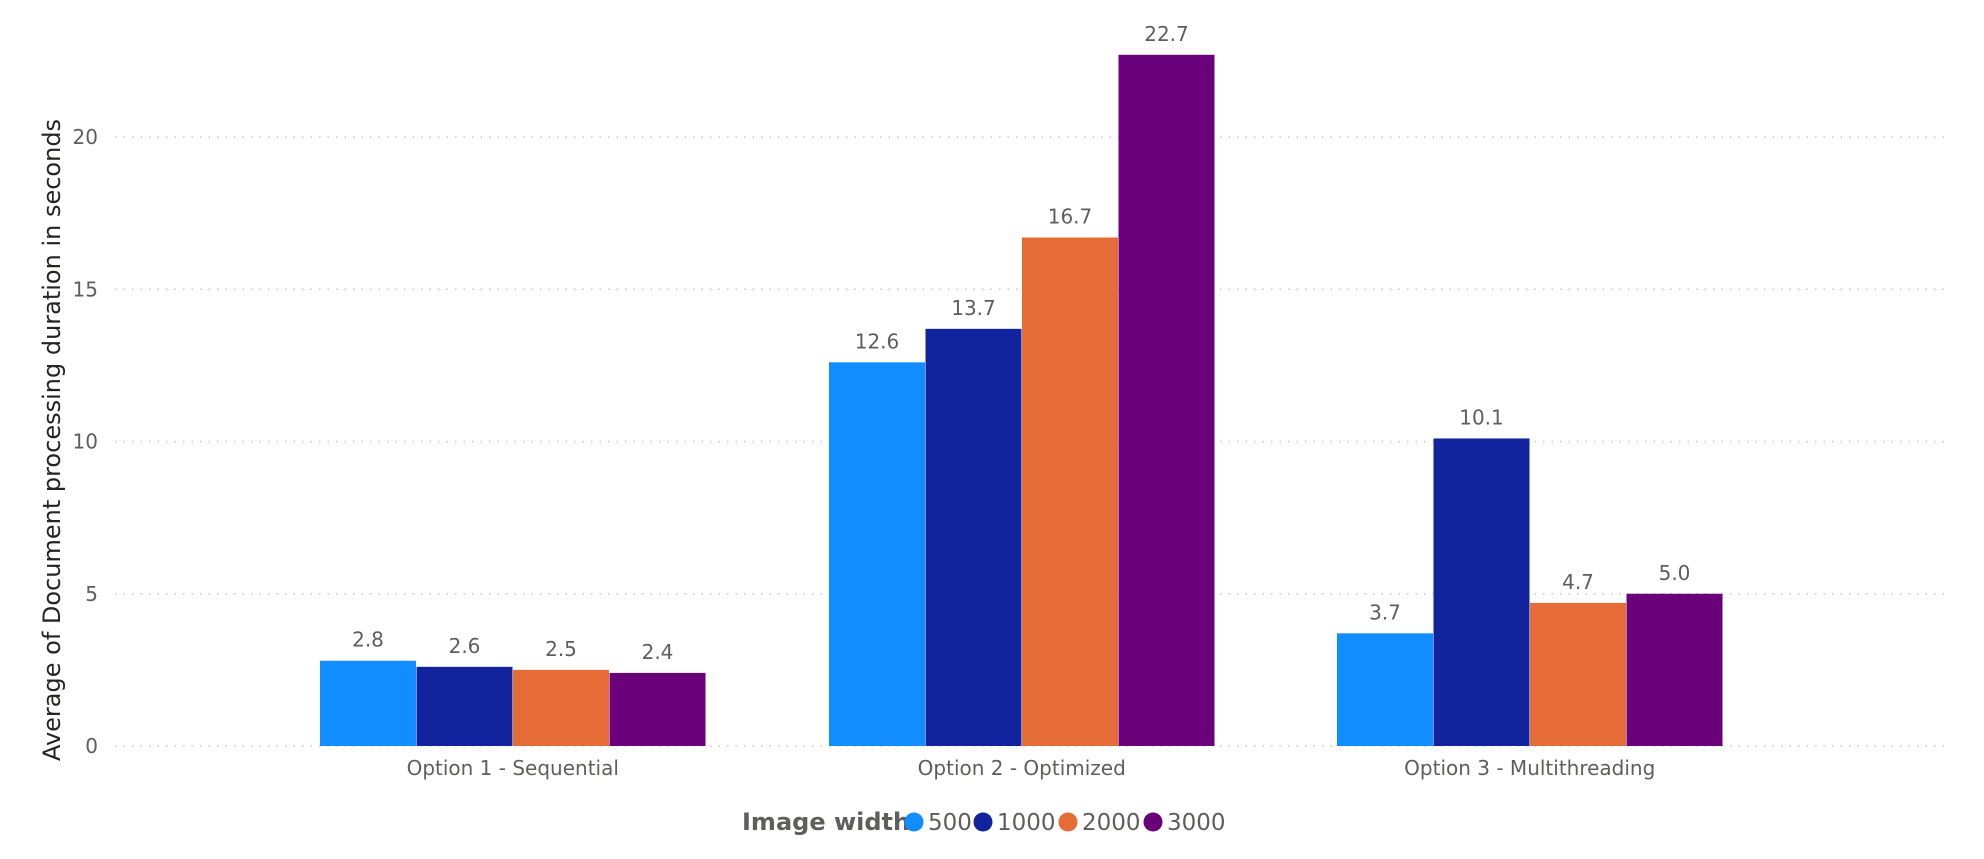 The height and width of the screenshot is (859, 1984). What do you see at coordinates (465, 646) in the screenshot?
I see `data-label: 2.6` at bounding box center [465, 646].